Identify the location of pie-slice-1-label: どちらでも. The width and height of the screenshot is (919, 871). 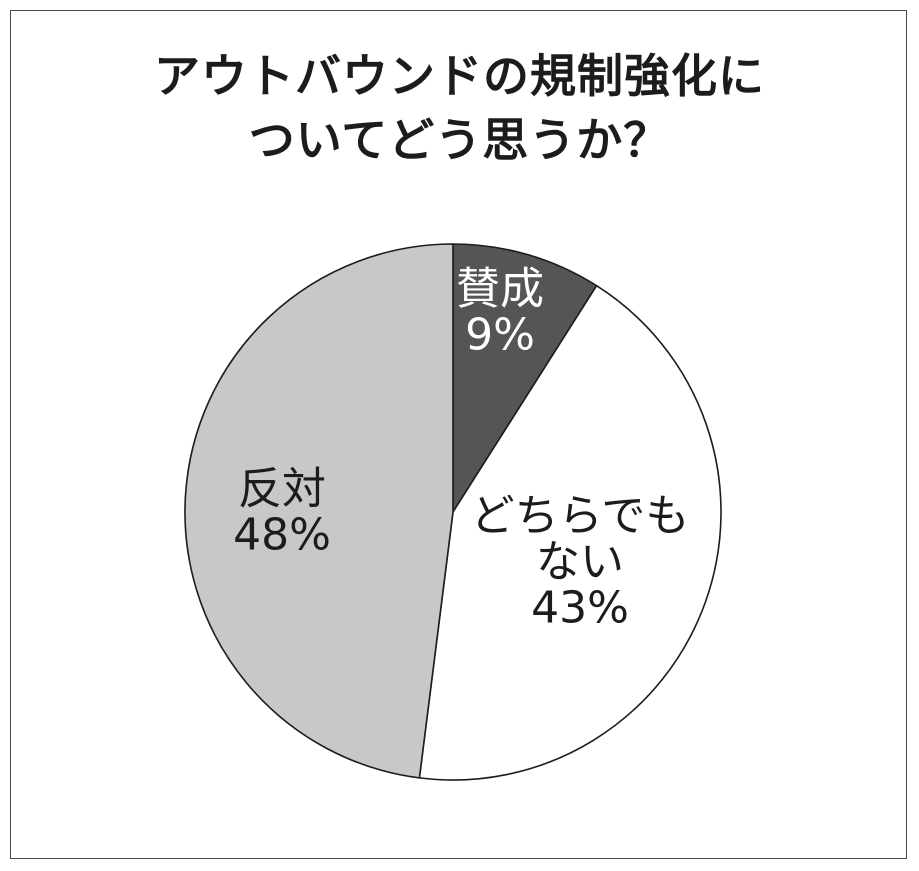
(580, 516).